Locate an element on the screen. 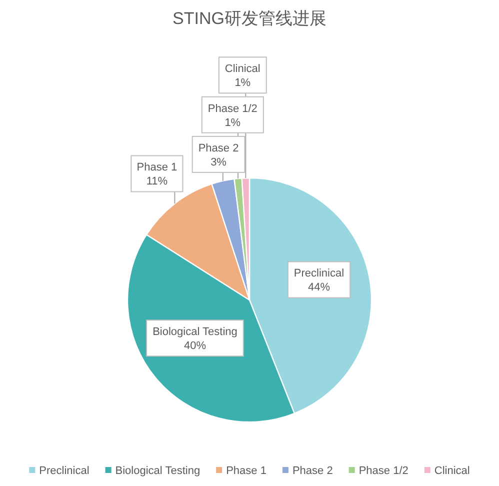 Image resolution: width=499 pixels, height=486 pixels. legend-label: Preclinical is located at coordinates (64, 471).